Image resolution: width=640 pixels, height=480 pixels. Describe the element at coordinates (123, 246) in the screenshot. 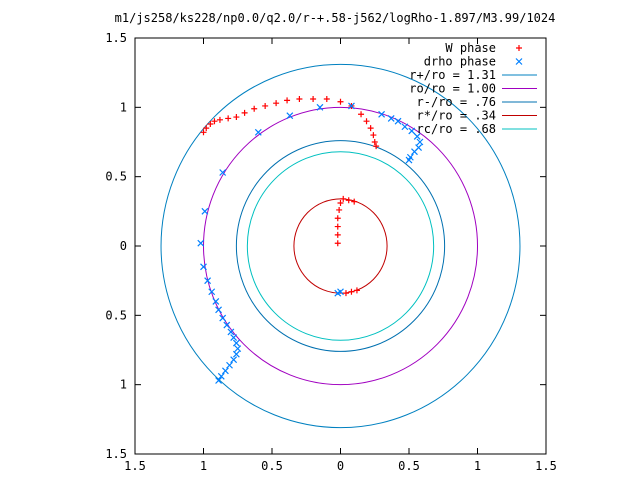

I see `y-tick-label: 0` at that location.